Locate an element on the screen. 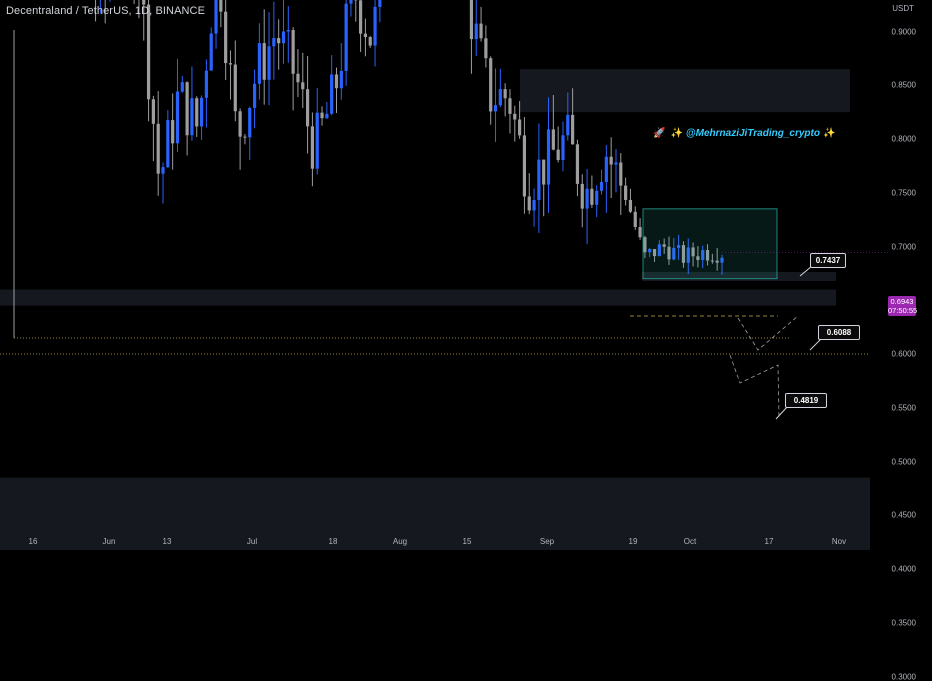 Image resolution: width=932 pixels, height=681 pixels. y-tick-label: 0.5000 is located at coordinates (904, 461).